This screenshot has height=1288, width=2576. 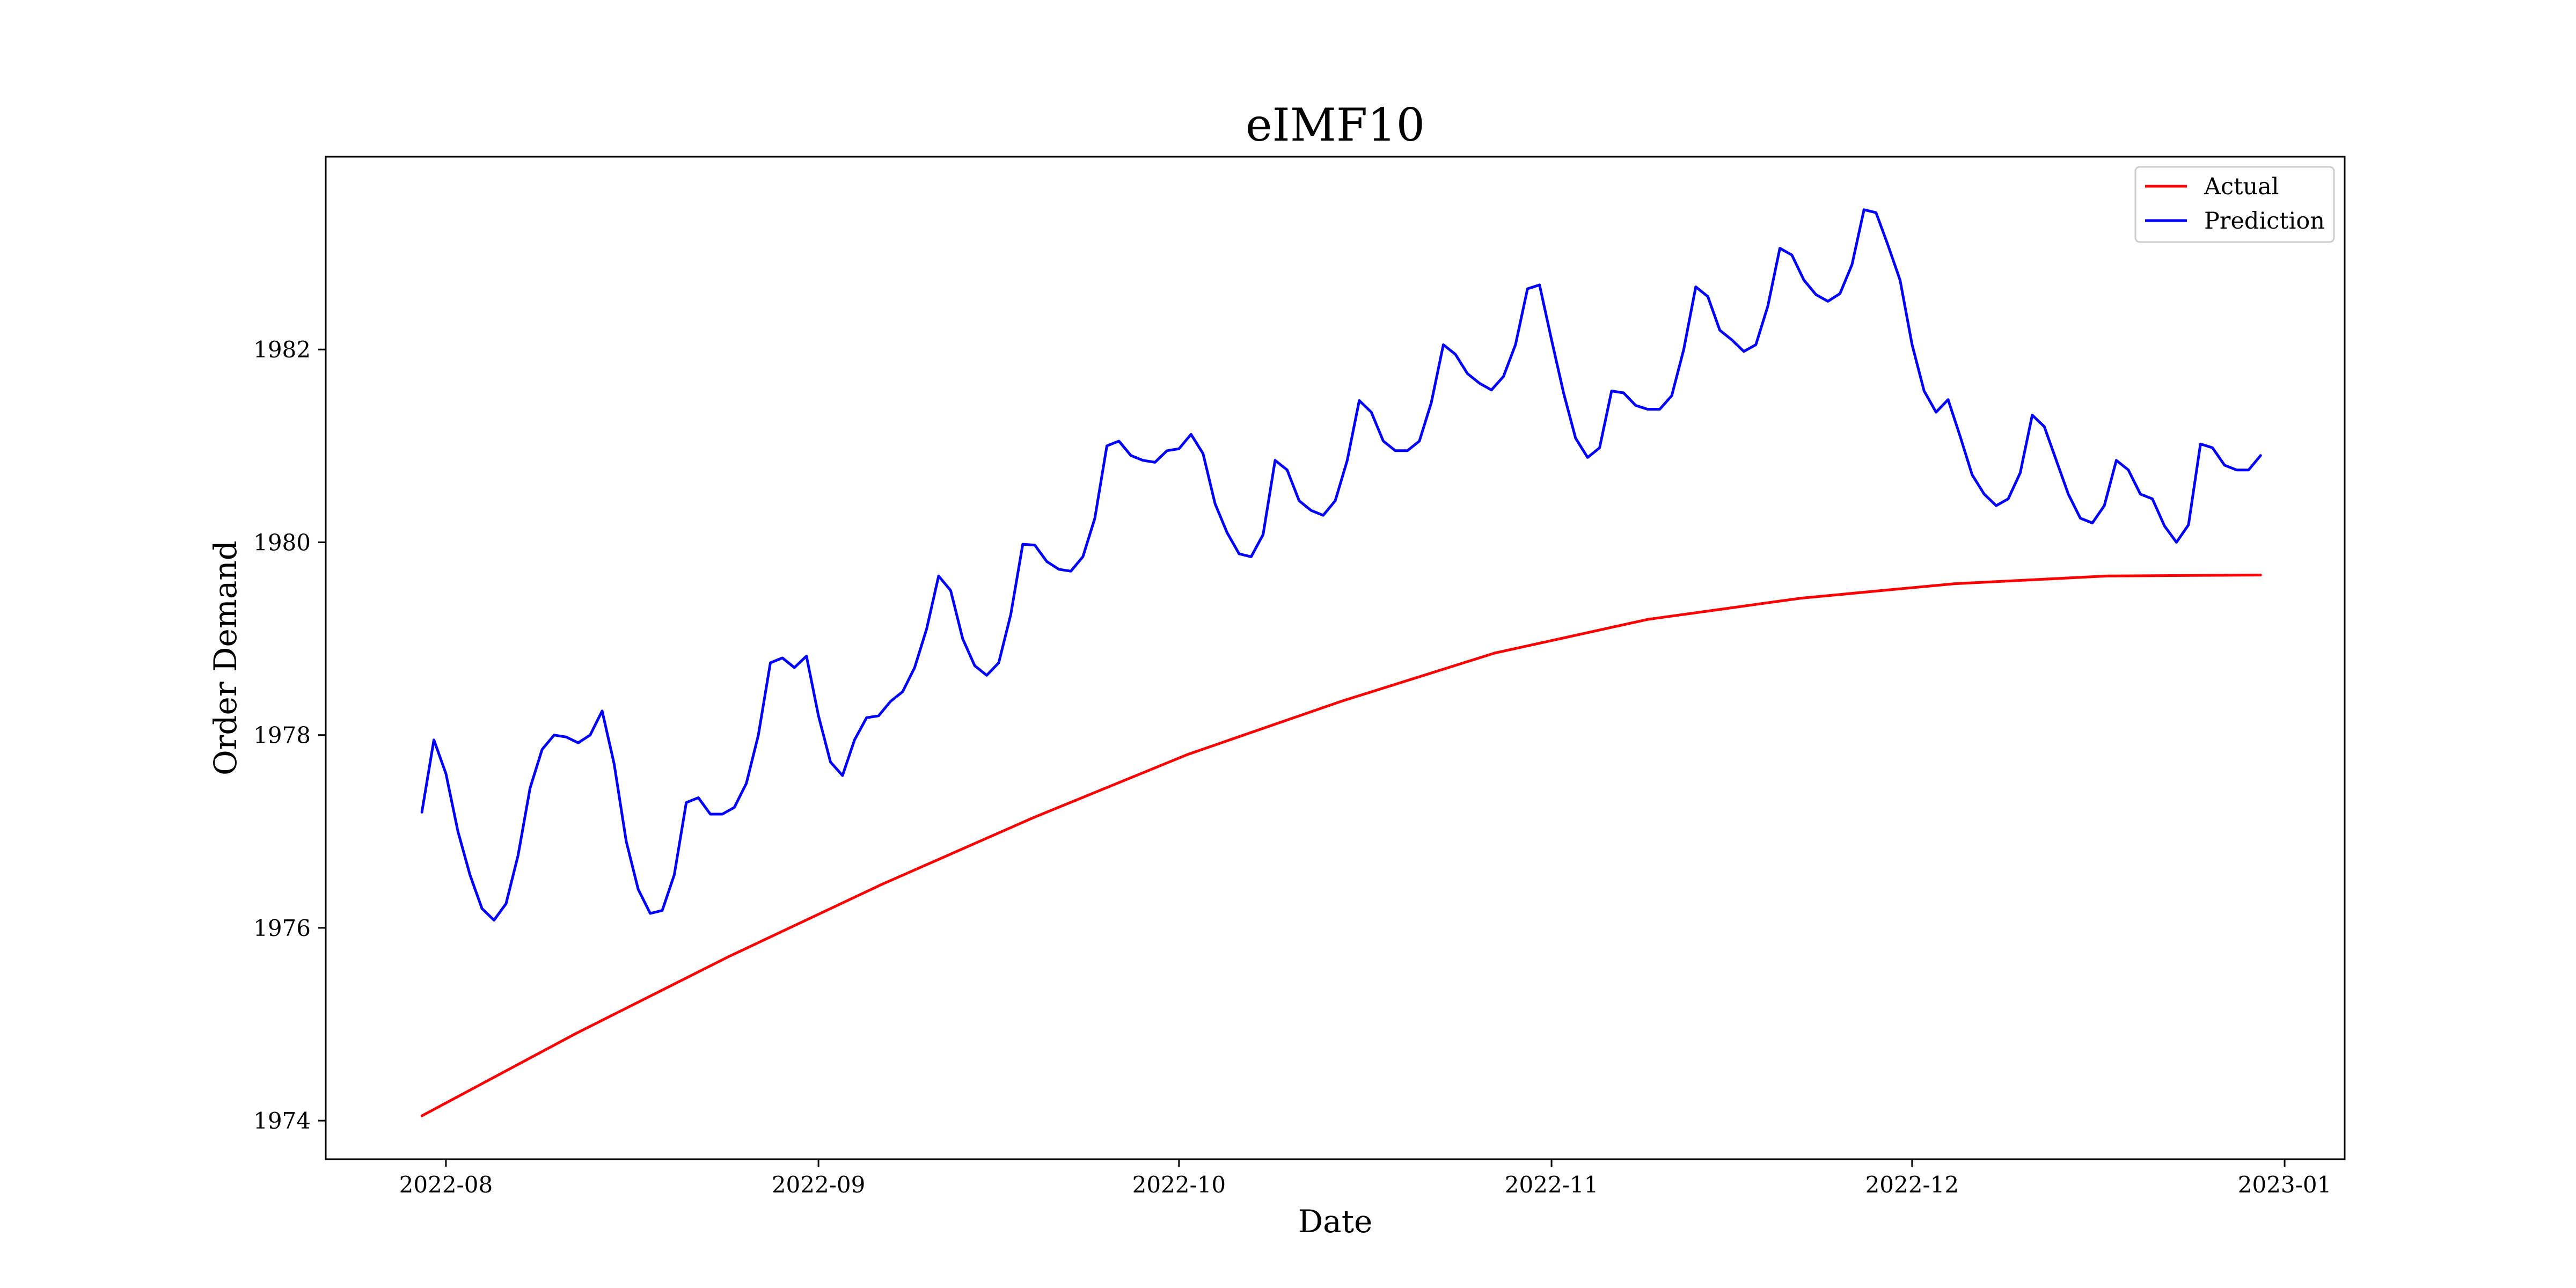 What do you see at coordinates (446, 1185) in the screenshot?
I see `x-tick-label: 2022-08` at bounding box center [446, 1185].